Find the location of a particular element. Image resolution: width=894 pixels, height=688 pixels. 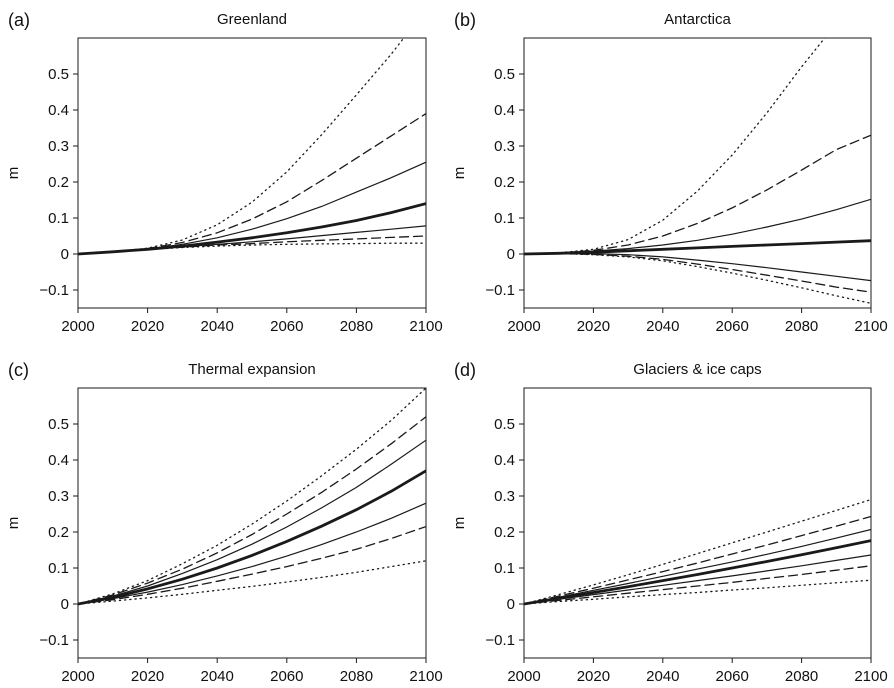

panel-title: Greenland is located at coordinates (252, 19).